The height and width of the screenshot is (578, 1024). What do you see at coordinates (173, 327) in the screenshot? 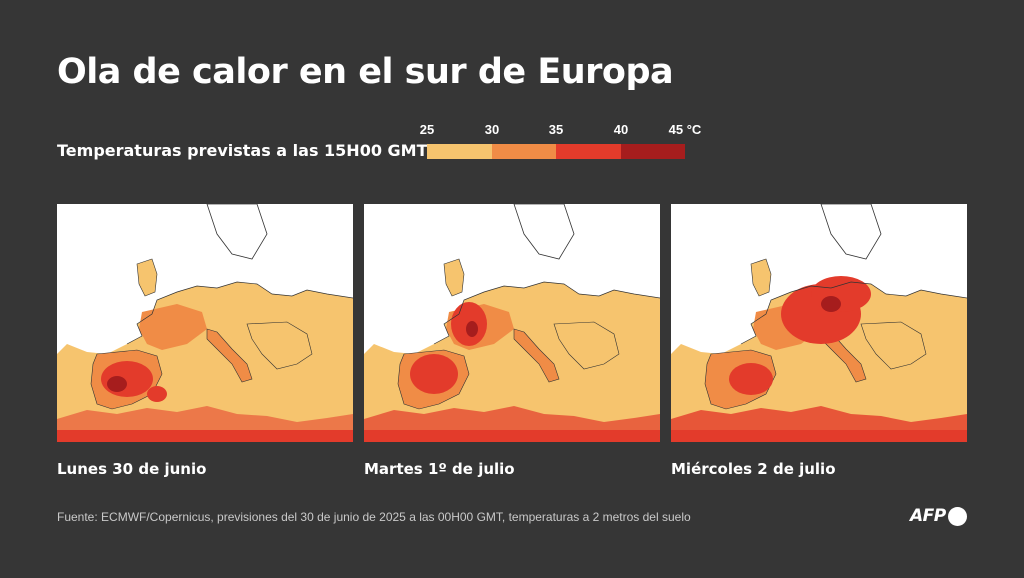
I see `france-region` at bounding box center [173, 327].